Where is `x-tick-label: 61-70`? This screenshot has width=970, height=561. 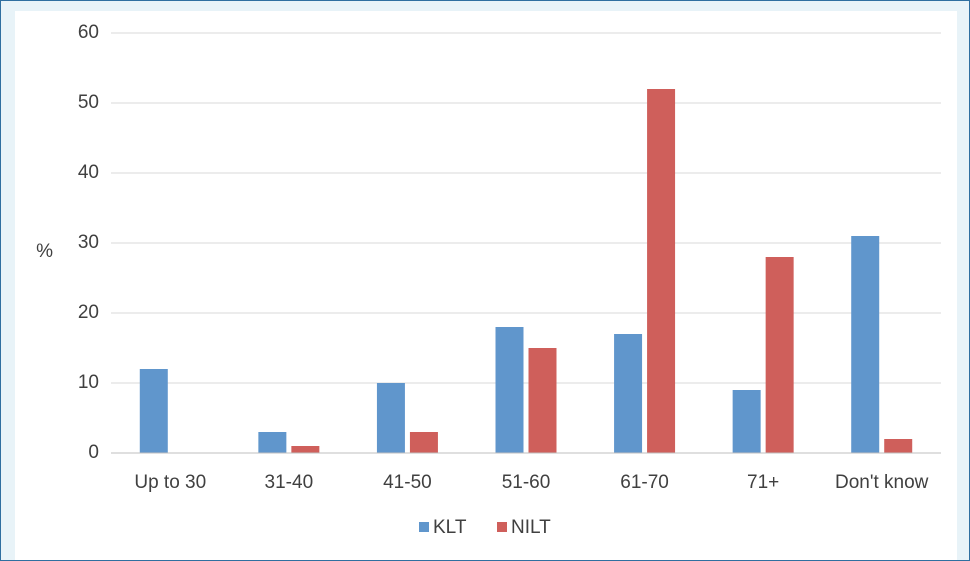
x-tick-label: 61-70 is located at coordinates (644, 482).